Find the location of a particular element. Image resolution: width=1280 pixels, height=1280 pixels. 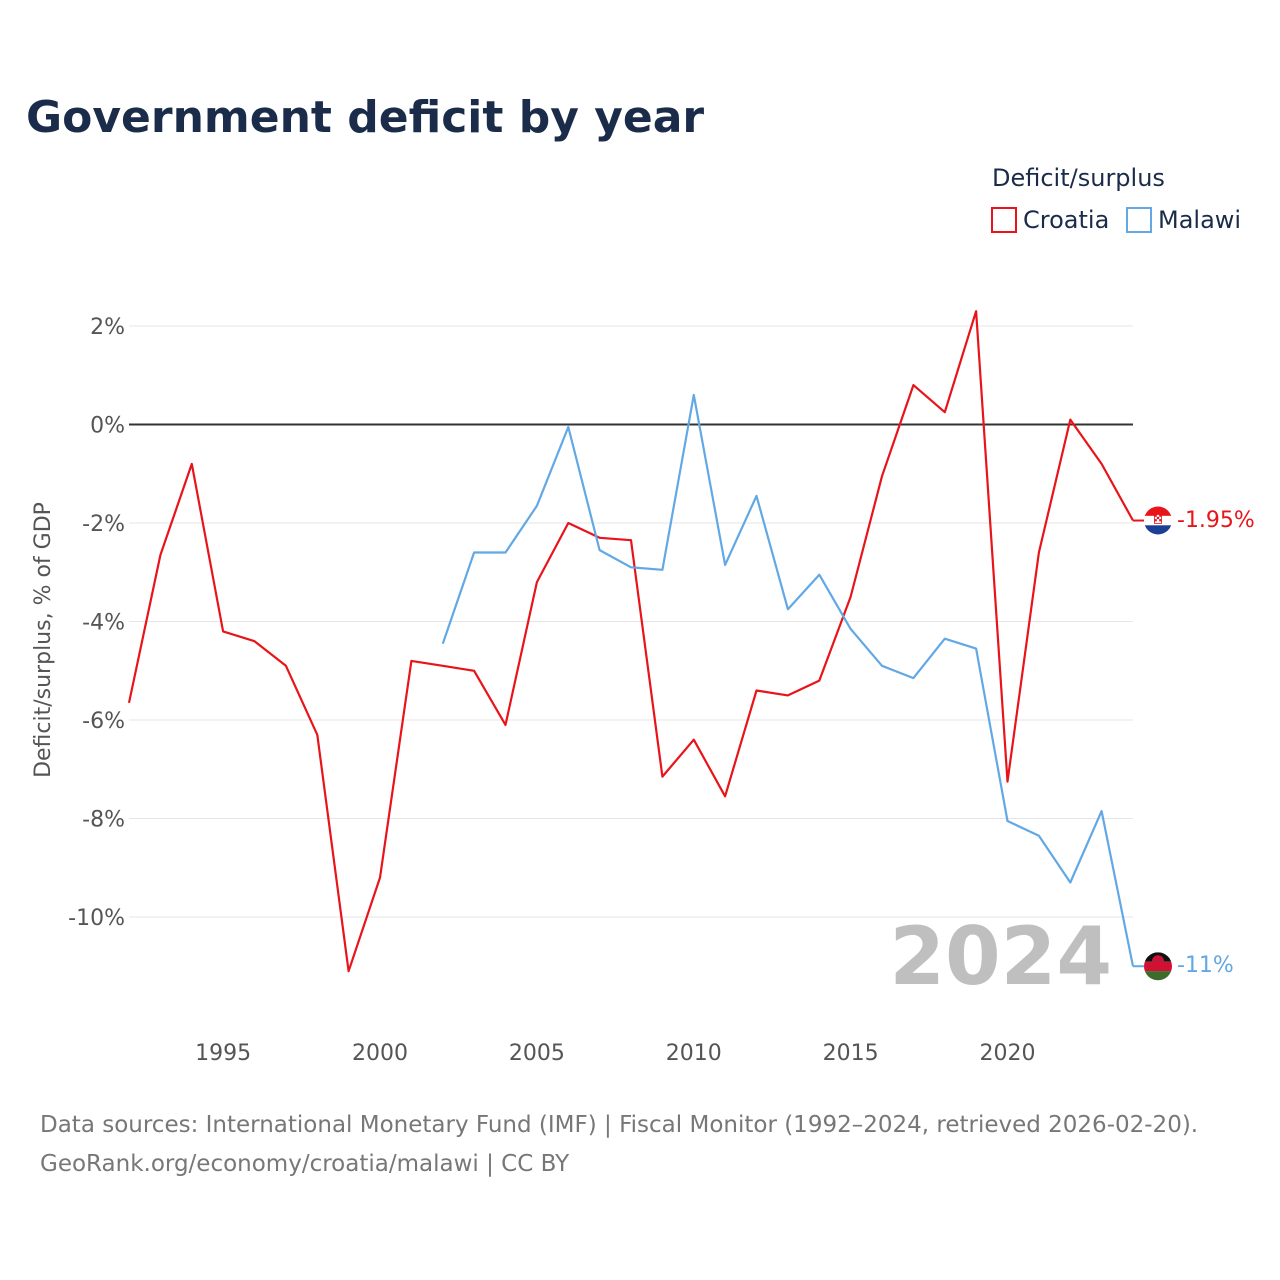

y-axis-title: Deficit/surplus, % of GDP is located at coordinates (43, 640).